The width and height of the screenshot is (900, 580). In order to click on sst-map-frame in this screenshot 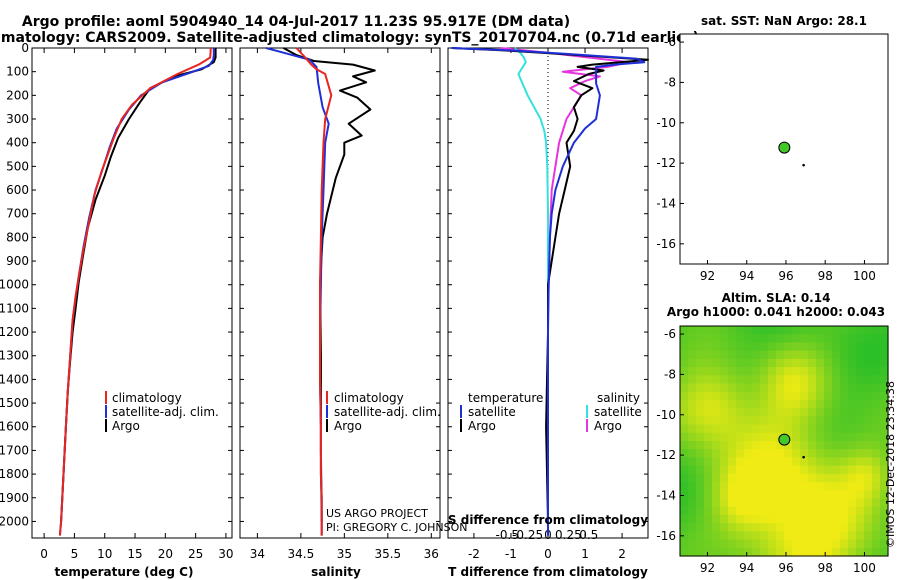, I will do `click(784, 149)`.